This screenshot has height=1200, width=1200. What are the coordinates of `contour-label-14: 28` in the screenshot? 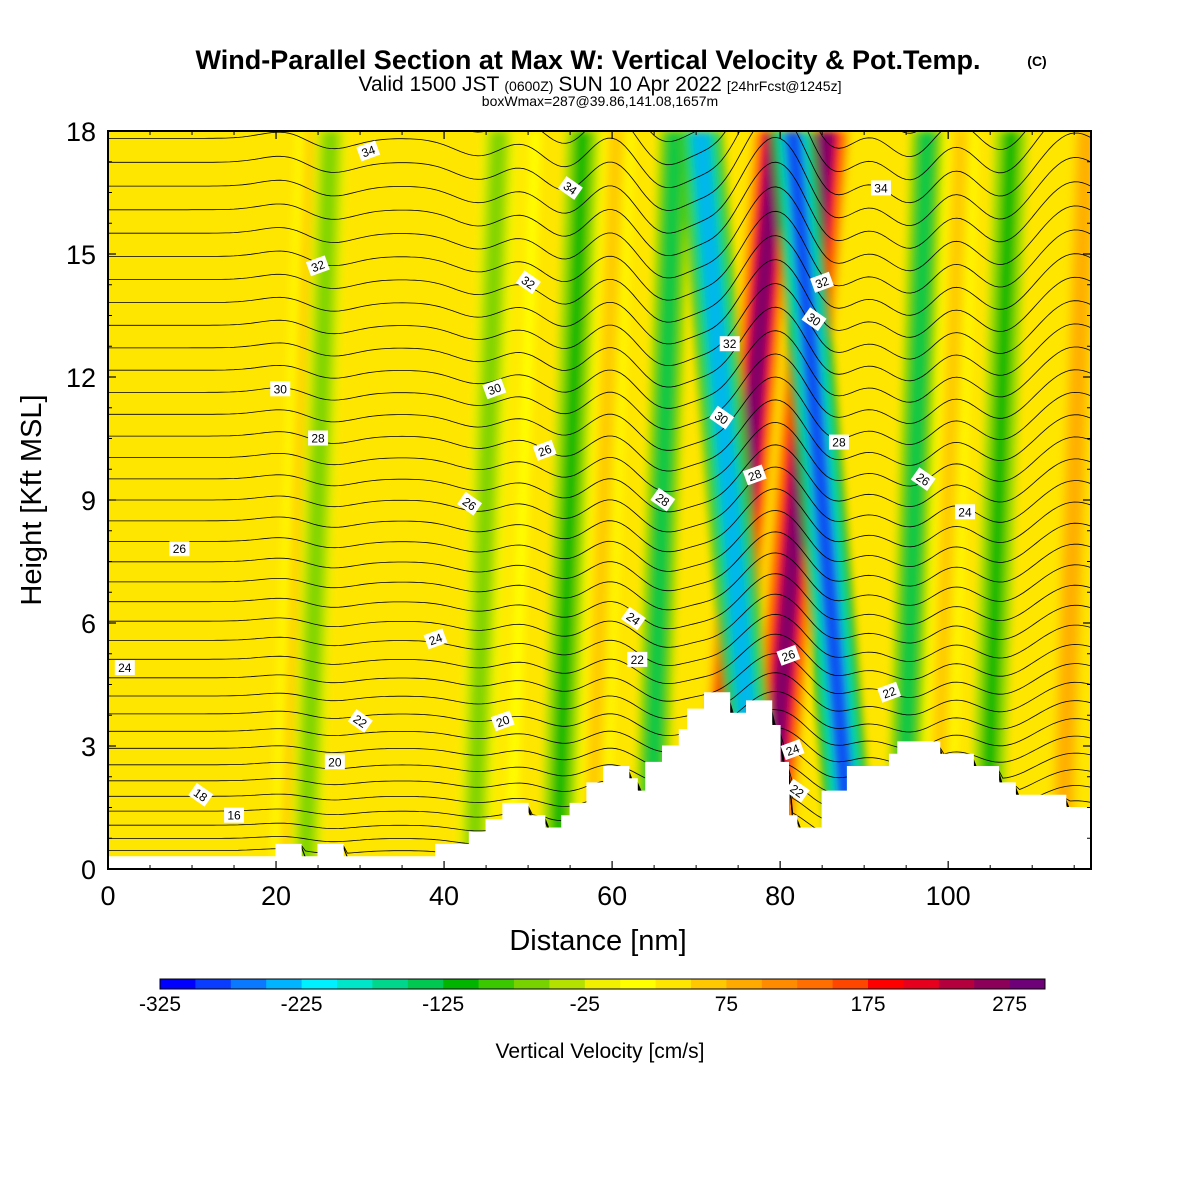 It's located at (838, 442).